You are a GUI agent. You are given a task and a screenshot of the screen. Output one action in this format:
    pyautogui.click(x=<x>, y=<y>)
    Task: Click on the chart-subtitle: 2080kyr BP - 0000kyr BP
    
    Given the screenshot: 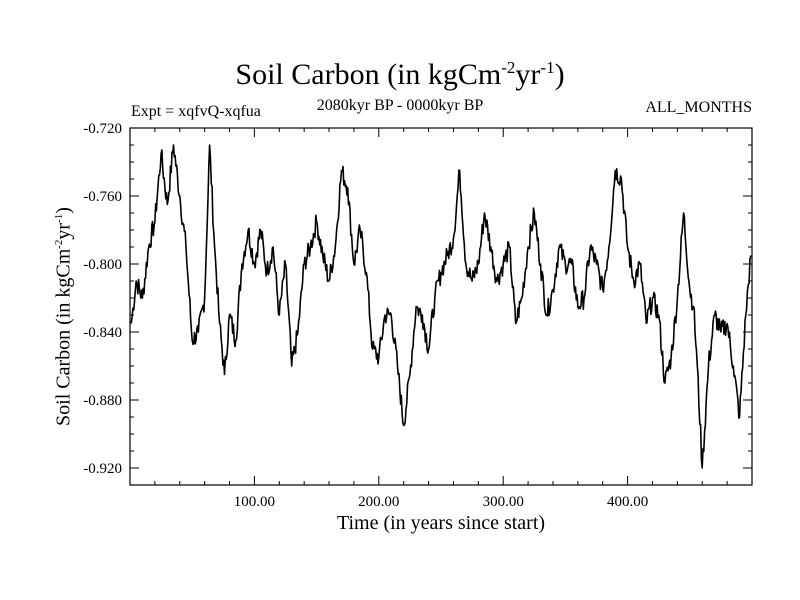 What is the action you would take?
    pyautogui.click(x=400, y=105)
    